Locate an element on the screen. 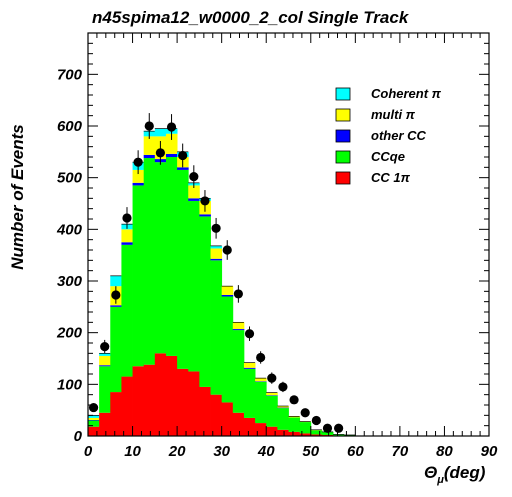 Image resolution: width=512 pixels, height=497 pixels. x-tick-label: 40 is located at coordinates (266, 451).